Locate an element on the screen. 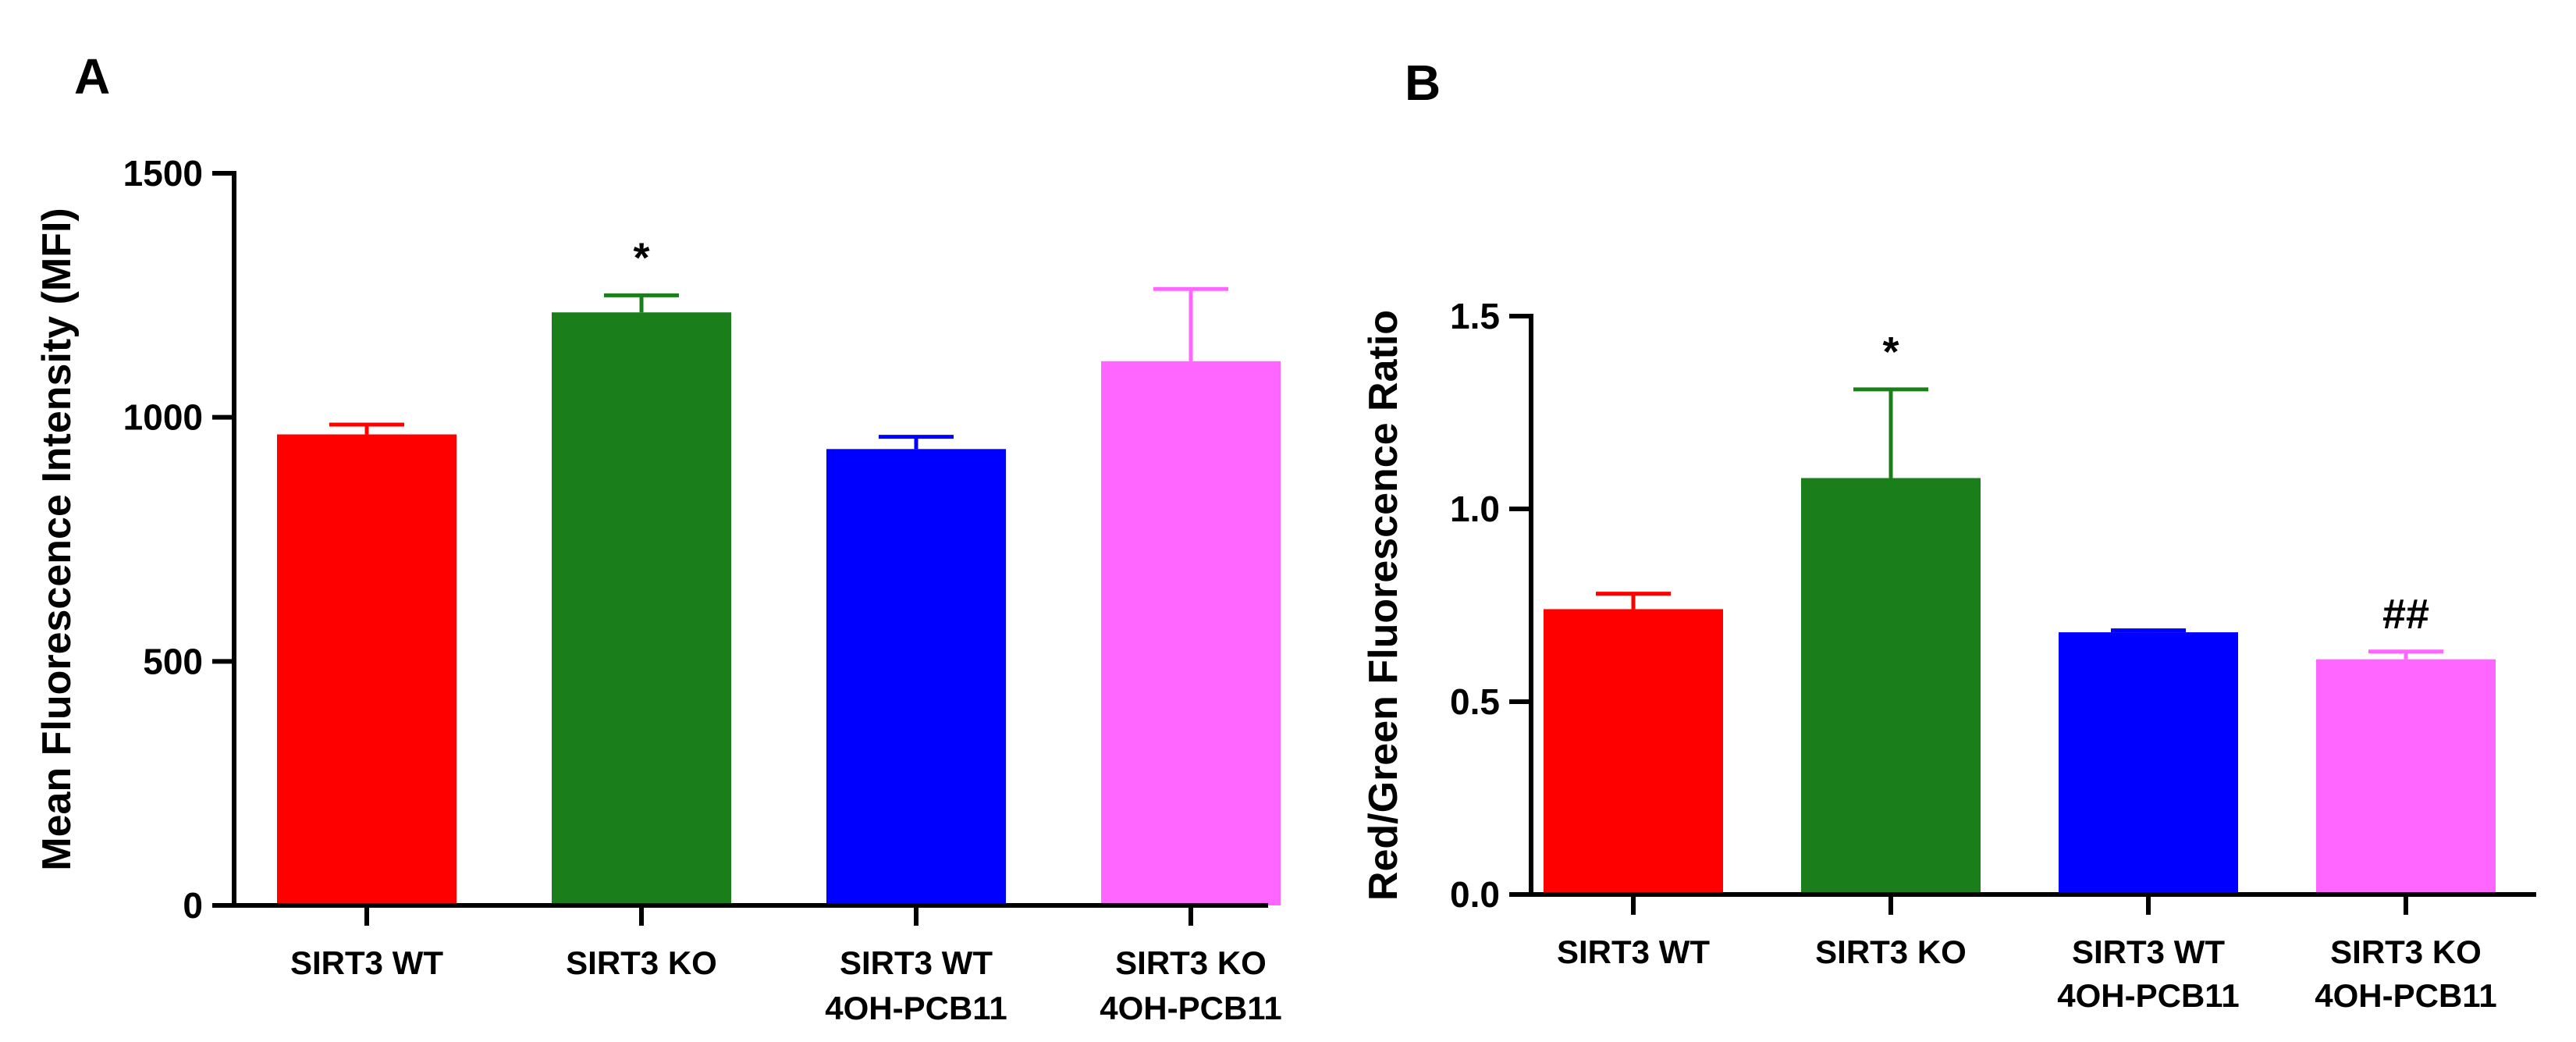  panel-letter: B is located at coordinates (1423, 83).